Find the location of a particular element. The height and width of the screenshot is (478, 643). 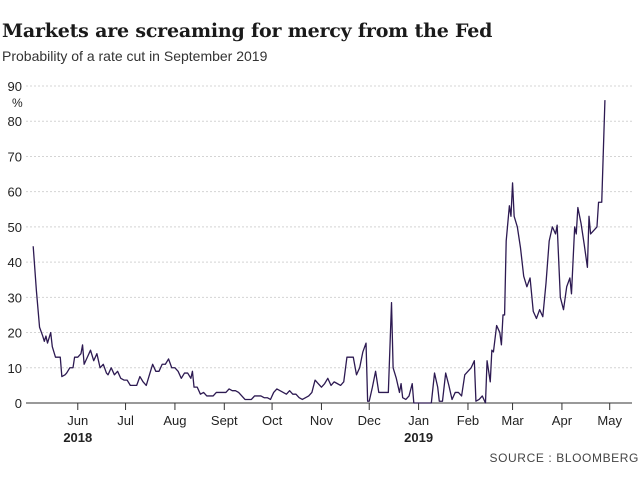

x-tick-label: Jun is located at coordinates (77, 420).